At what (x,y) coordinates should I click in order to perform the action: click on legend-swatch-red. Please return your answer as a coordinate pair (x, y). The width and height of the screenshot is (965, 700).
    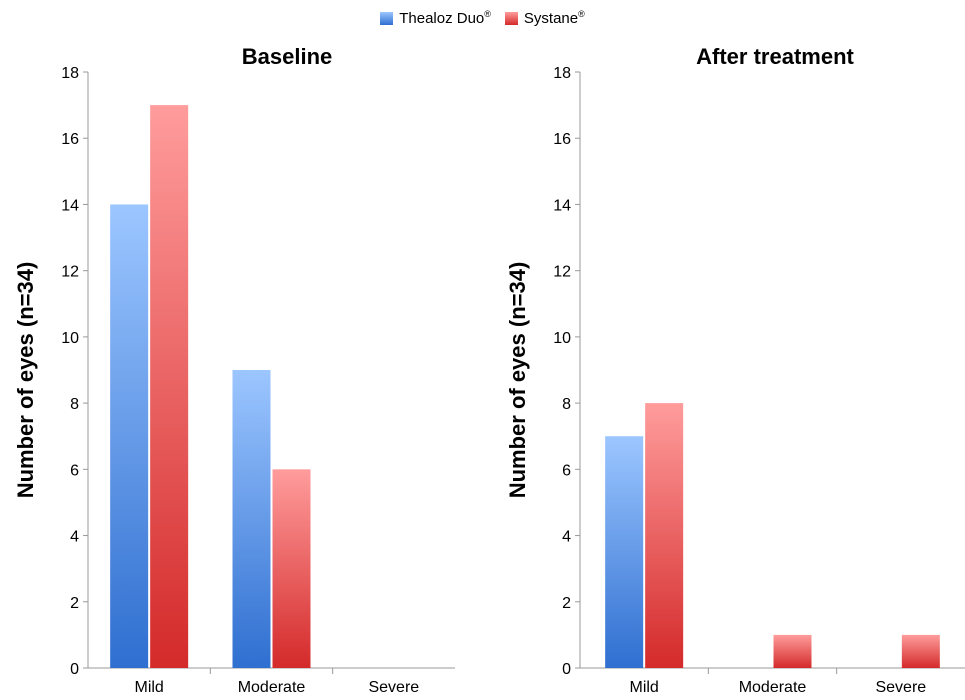
    Looking at the image, I should click on (511, 18).